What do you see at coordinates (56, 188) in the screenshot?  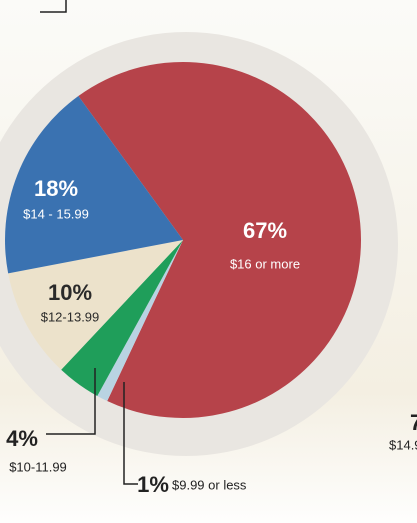 I see `value-label: 18%` at bounding box center [56, 188].